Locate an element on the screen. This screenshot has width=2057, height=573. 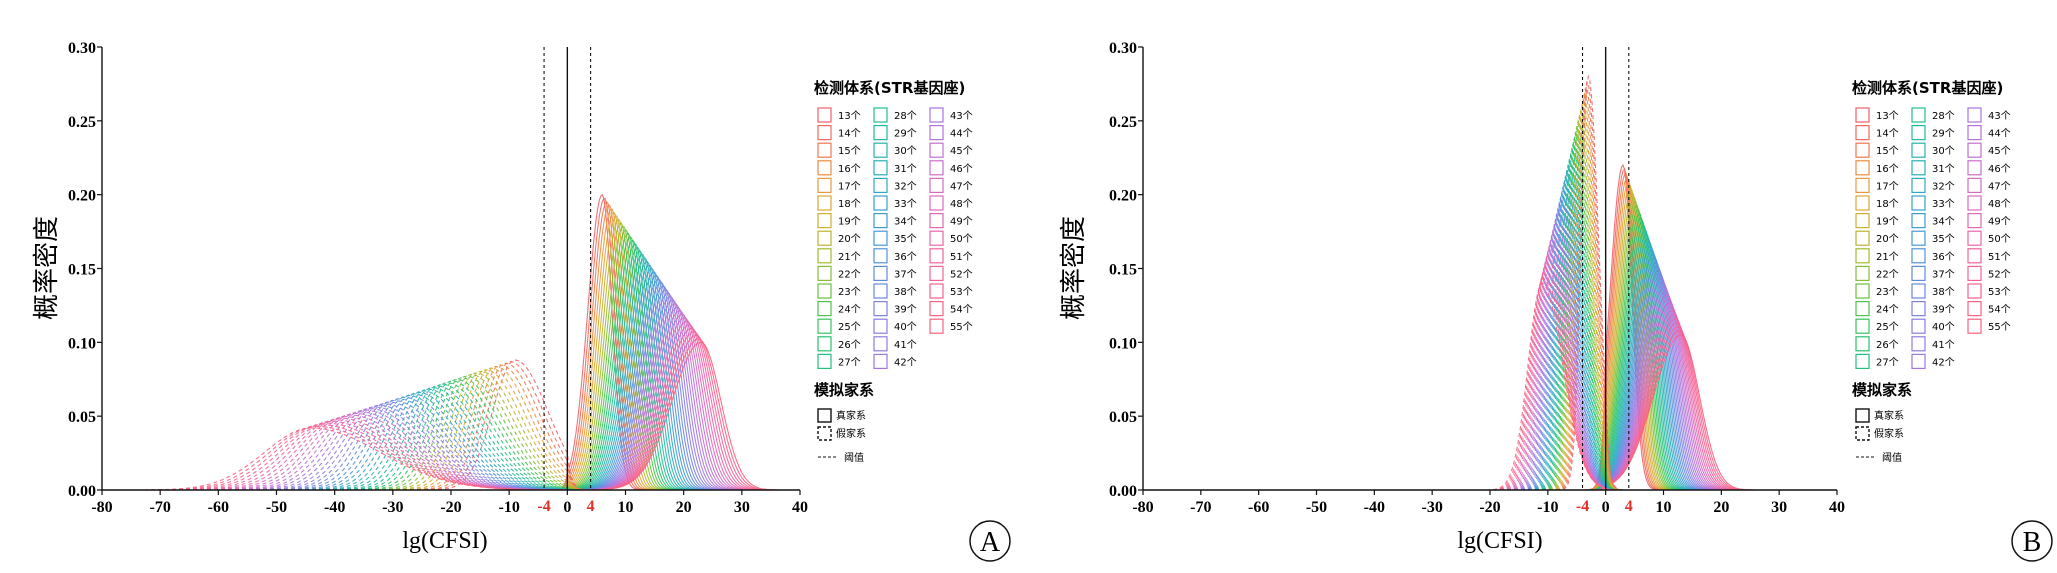
x-tick-label: -50 is located at coordinates (276, 507).